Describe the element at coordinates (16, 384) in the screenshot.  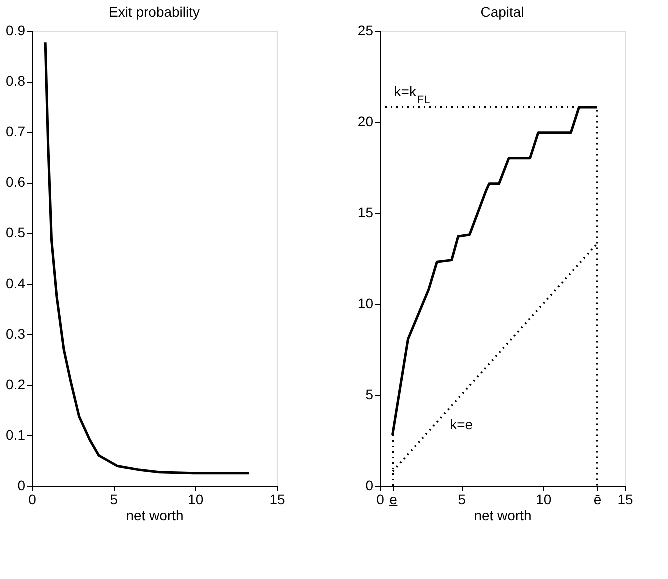
I see `y-tick-label: 0.2` at that location.